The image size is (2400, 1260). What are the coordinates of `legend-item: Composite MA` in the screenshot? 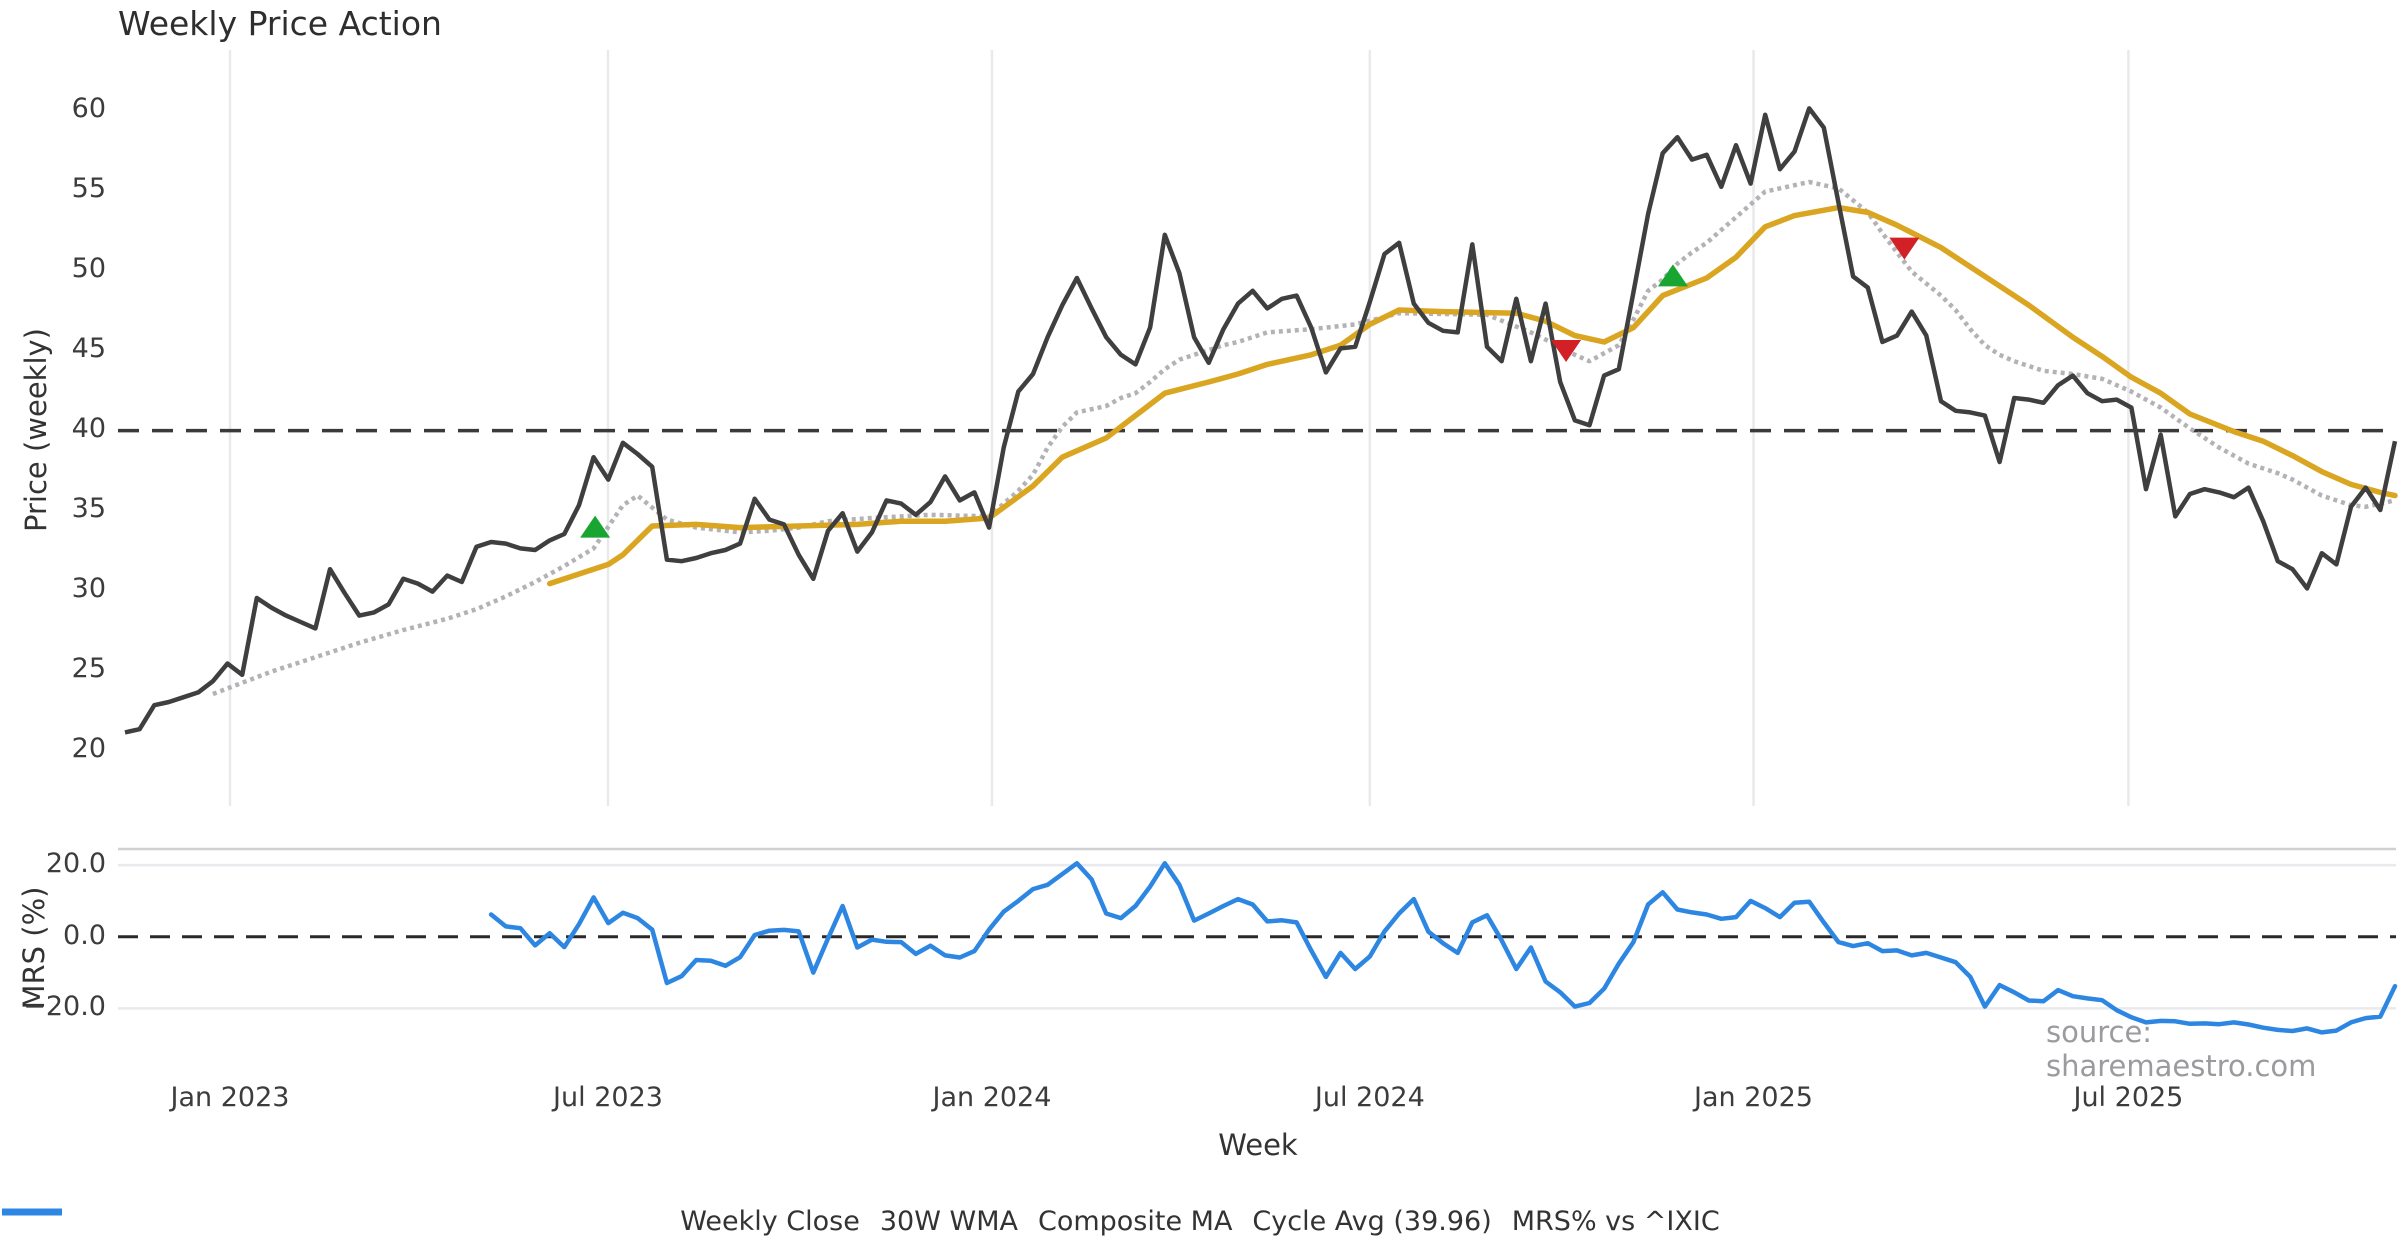 It's located at (617, 1221).